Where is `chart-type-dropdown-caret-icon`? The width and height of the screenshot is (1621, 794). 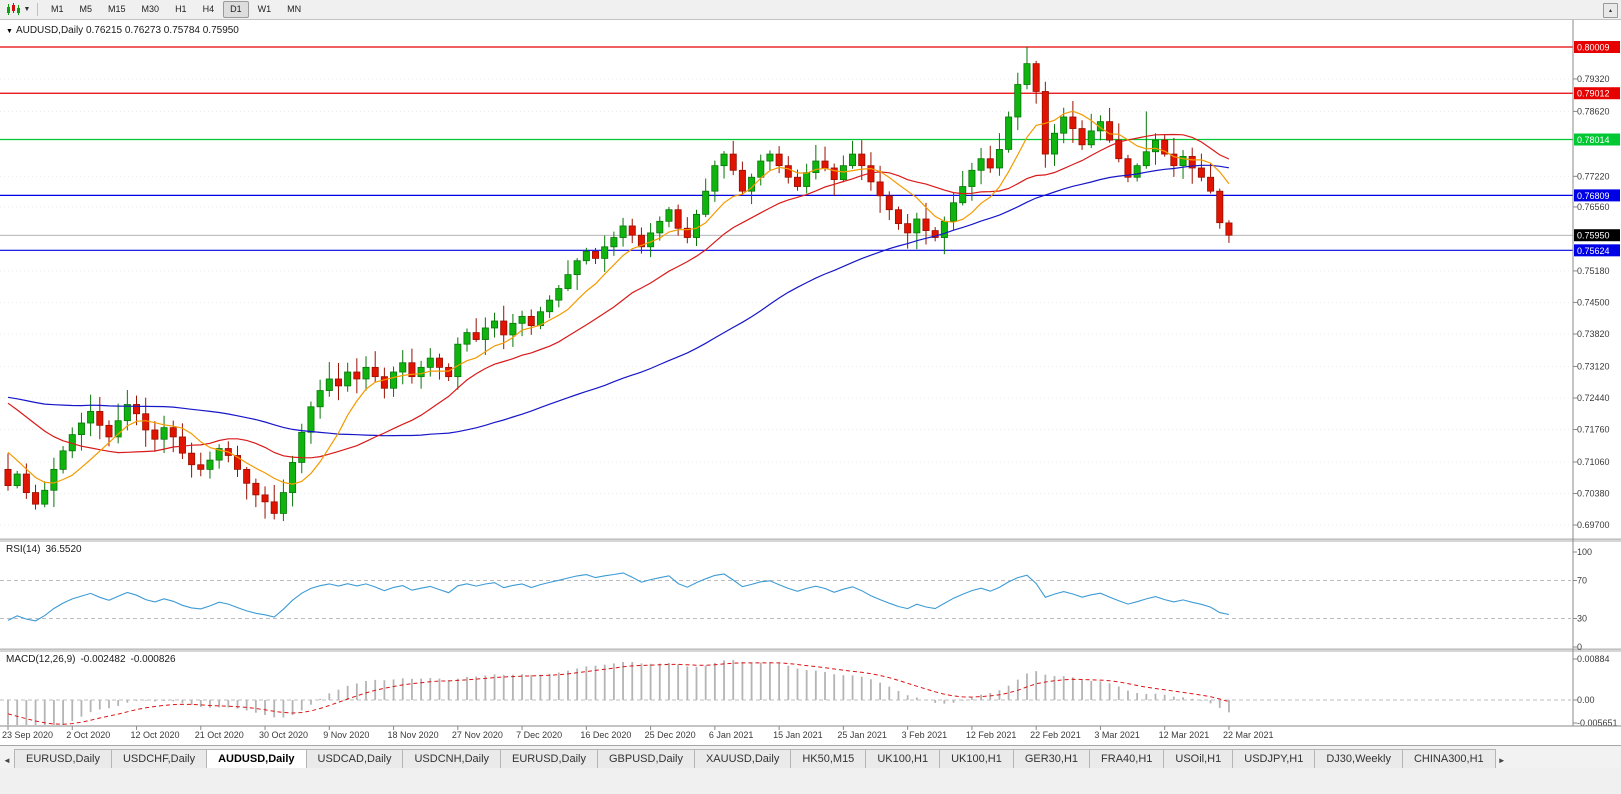
chart-type-dropdown-caret-icon is located at coordinates (27, 9).